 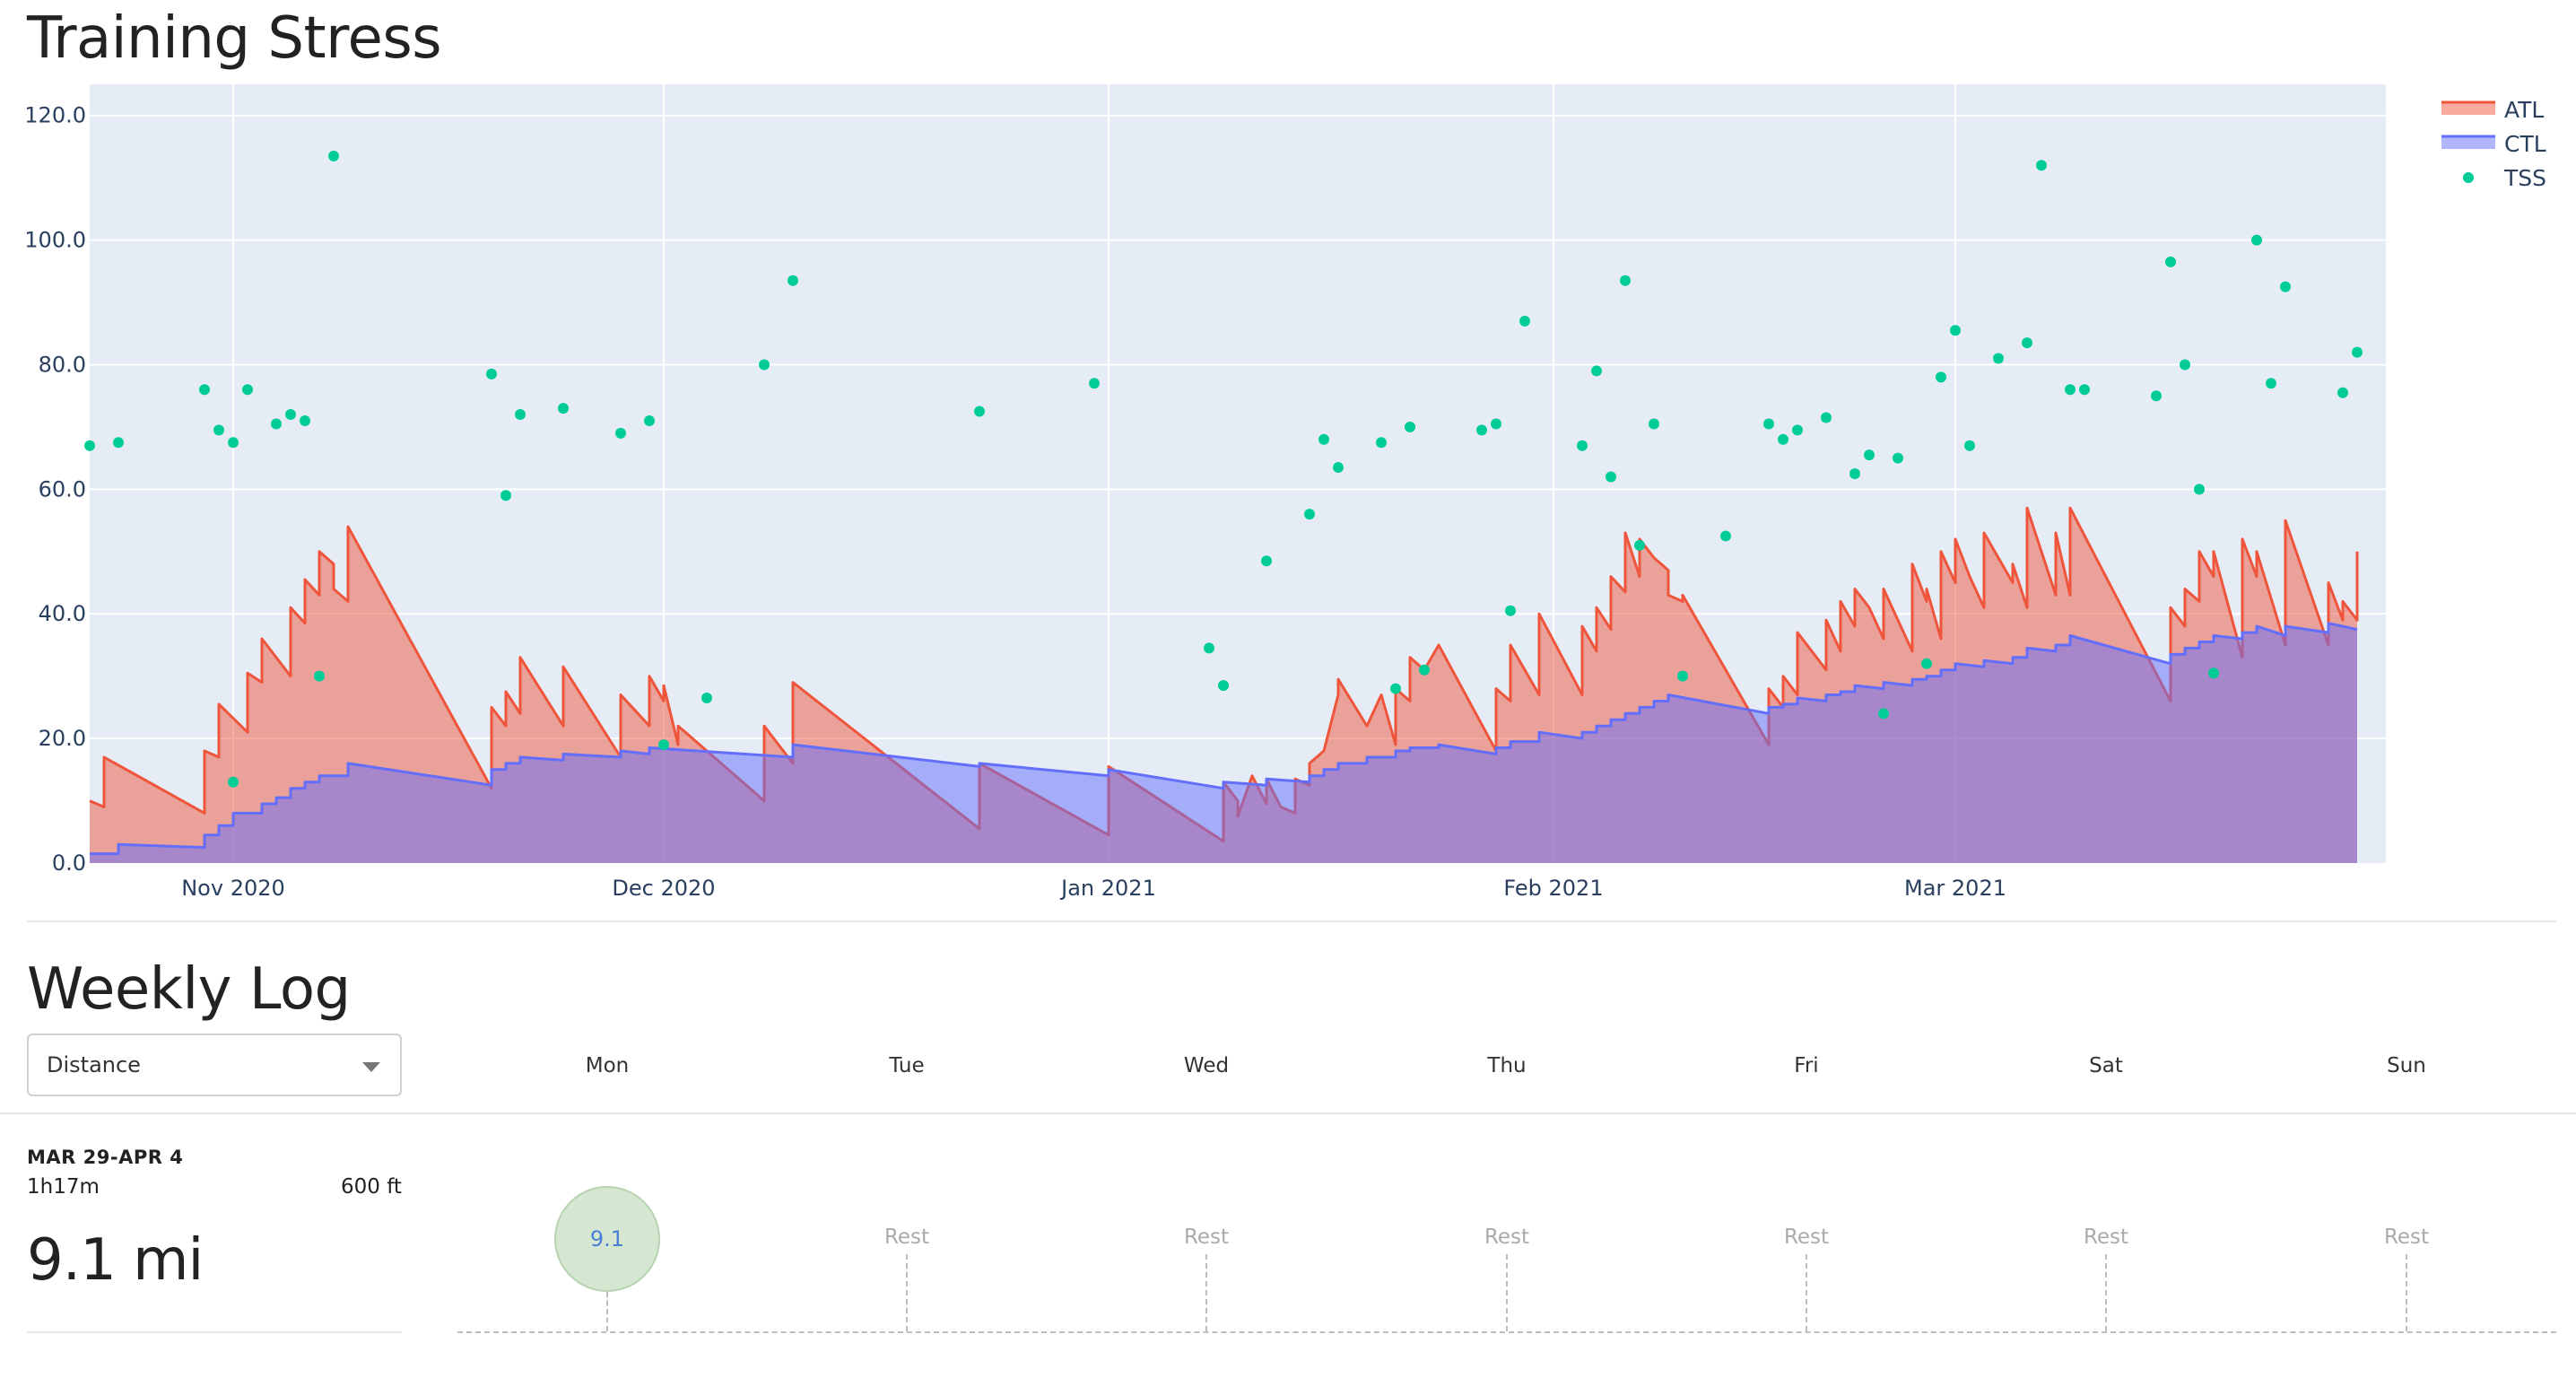 What do you see at coordinates (2468, 142) in the screenshot?
I see `ctl-legend-swatch` at bounding box center [2468, 142].